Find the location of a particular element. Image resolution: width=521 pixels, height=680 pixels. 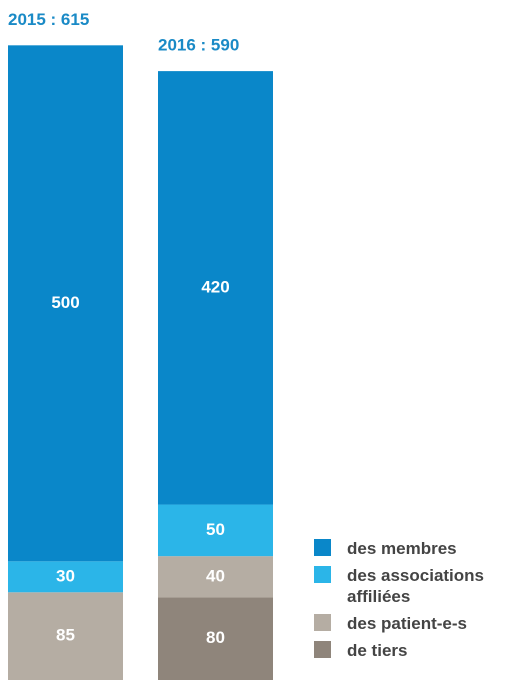

legend-label: des patient-e-s is located at coordinates (407, 623).